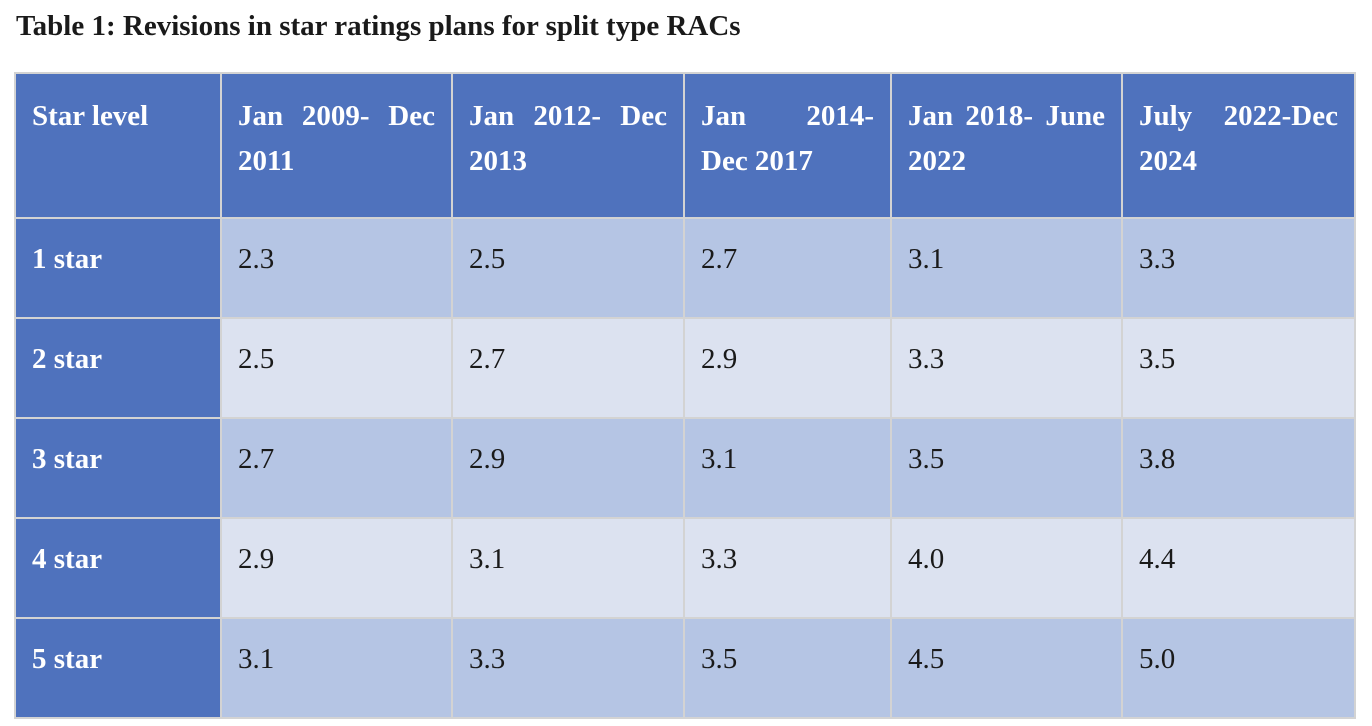  What do you see at coordinates (336, 145) in the screenshot?
I see `header-cell-period: Jan 2009- Dec 2011` at bounding box center [336, 145].